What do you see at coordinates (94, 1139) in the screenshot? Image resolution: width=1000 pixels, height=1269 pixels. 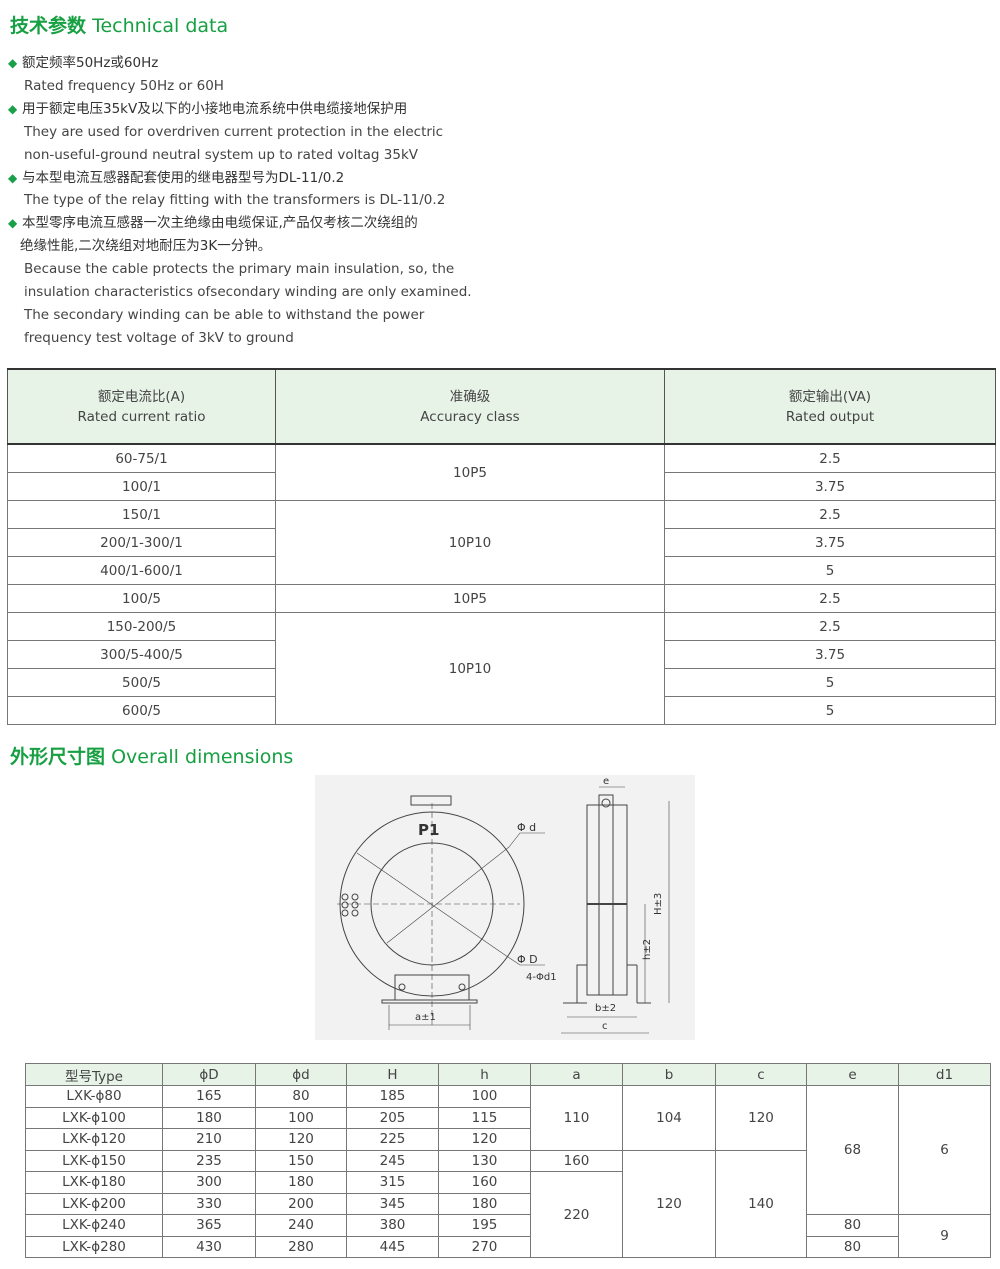 I see `type-cell: LXK-ϕ120` at bounding box center [94, 1139].